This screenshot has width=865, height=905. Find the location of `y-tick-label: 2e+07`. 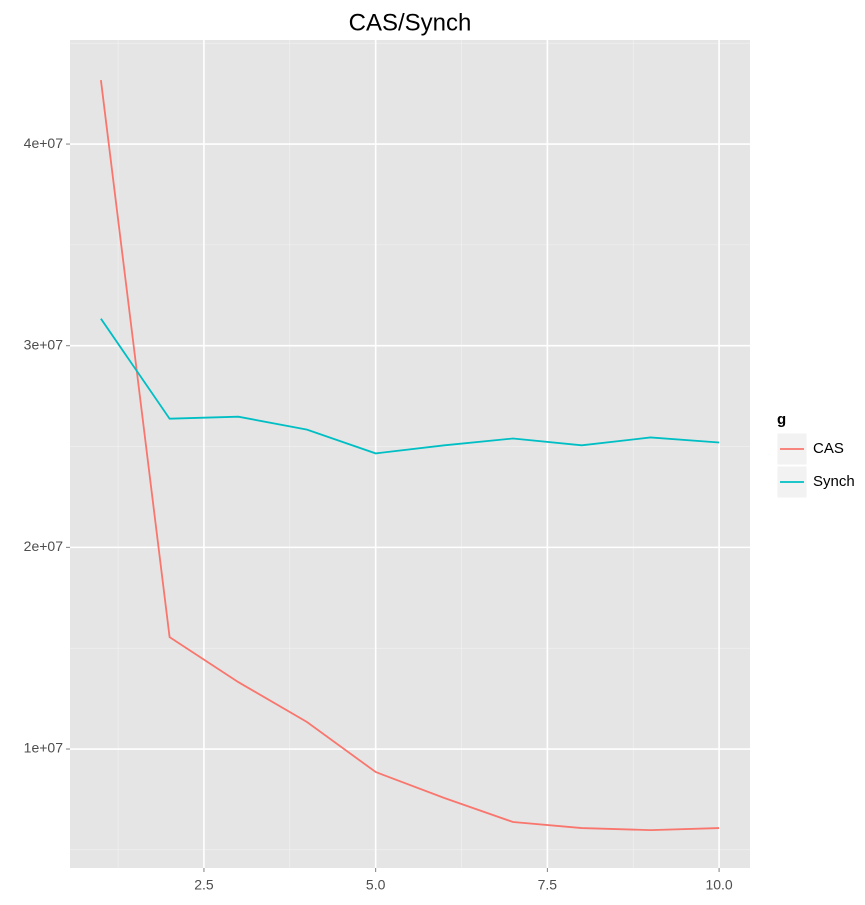

y-tick-label: 2e+07 is located at coordinates (44, 546).